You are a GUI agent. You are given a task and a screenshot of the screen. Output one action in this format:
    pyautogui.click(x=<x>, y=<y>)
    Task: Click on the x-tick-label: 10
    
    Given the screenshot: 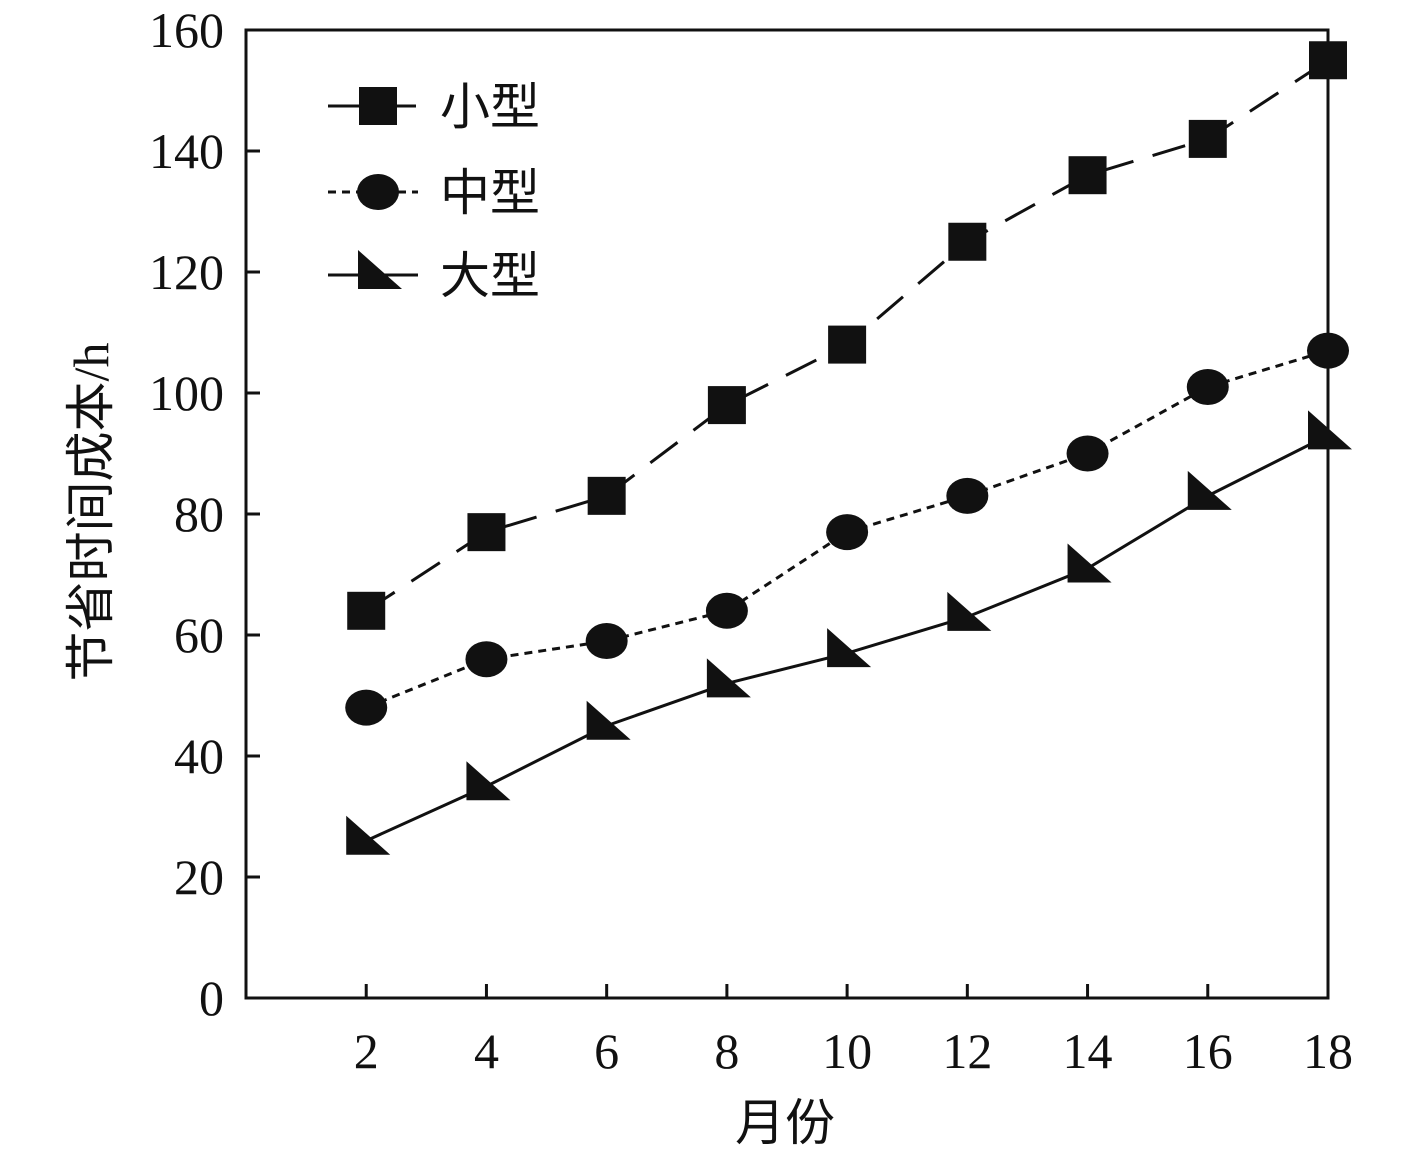 What is the action you would take?
    pyautogui.click(x=847, y=1051)
    